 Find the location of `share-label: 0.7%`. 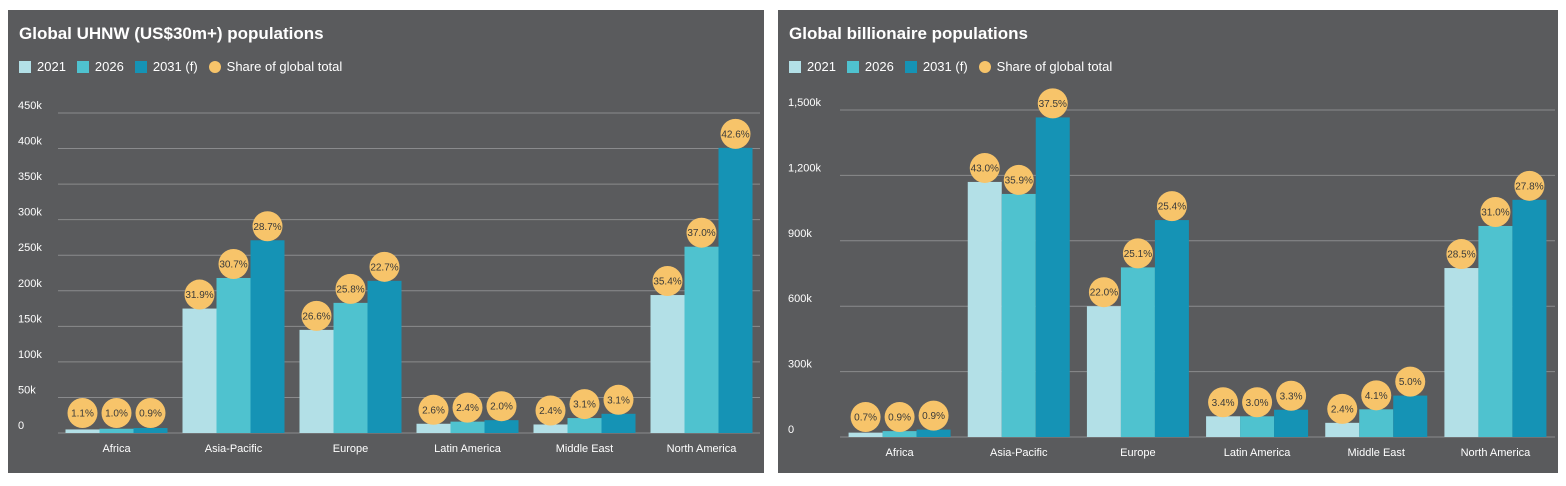

share-label: 0.7% is located at coordinates (865, 418).